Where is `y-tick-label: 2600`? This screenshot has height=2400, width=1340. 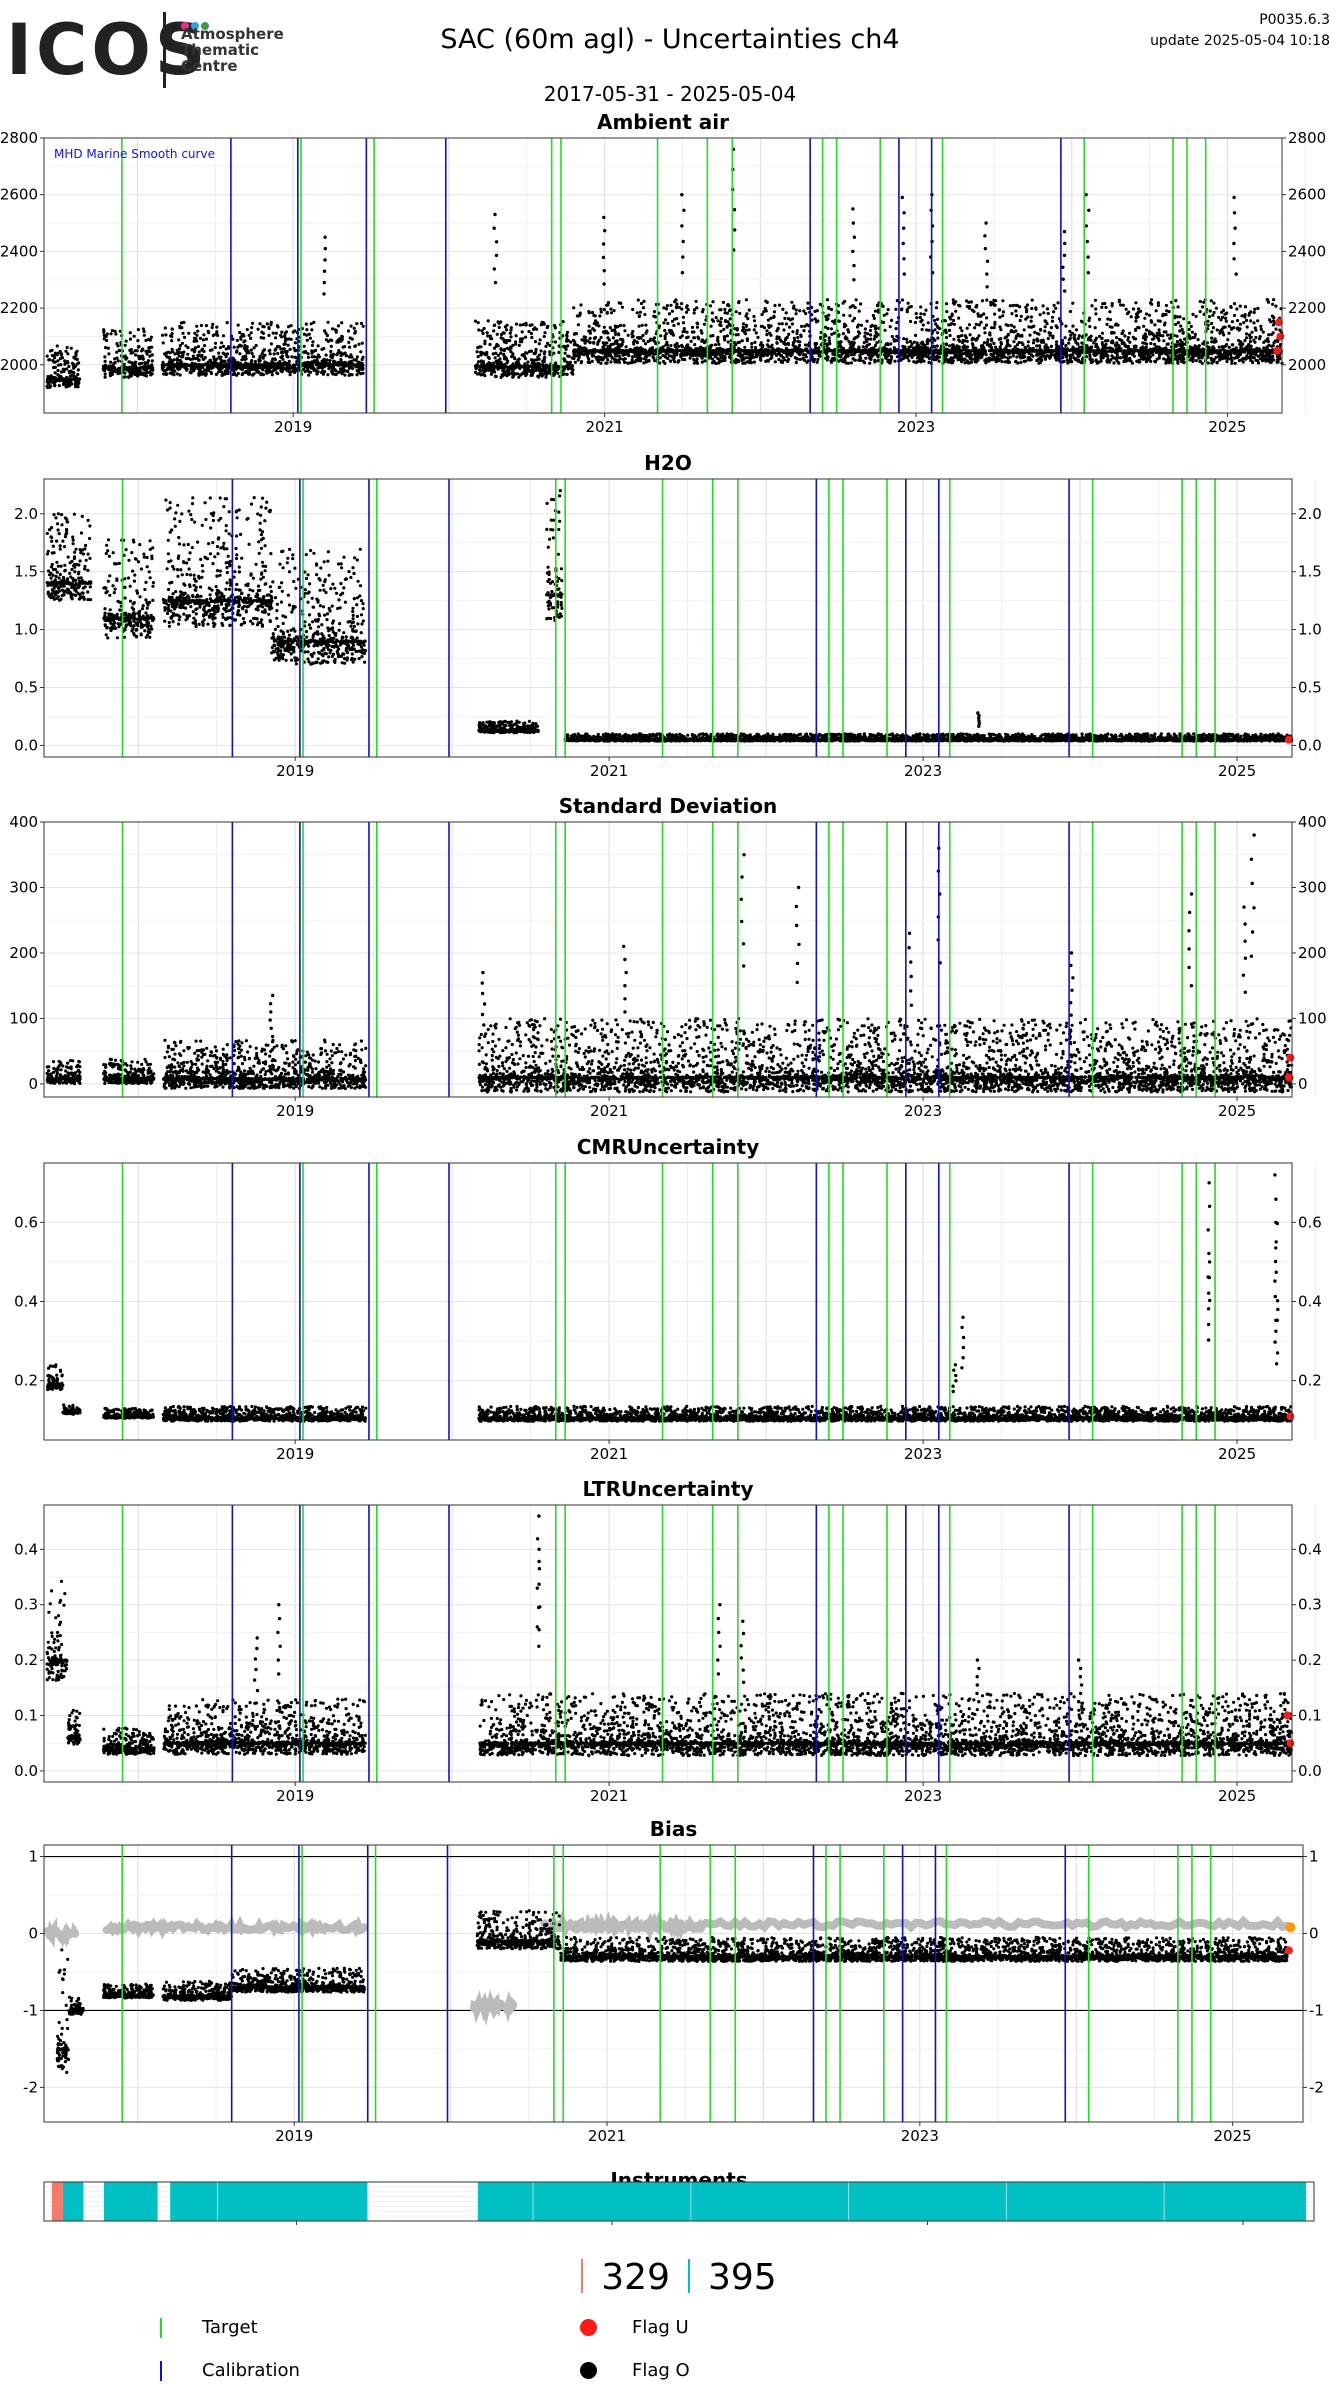 y-tick-label: 2600 is located at coordinates (1307, 195).